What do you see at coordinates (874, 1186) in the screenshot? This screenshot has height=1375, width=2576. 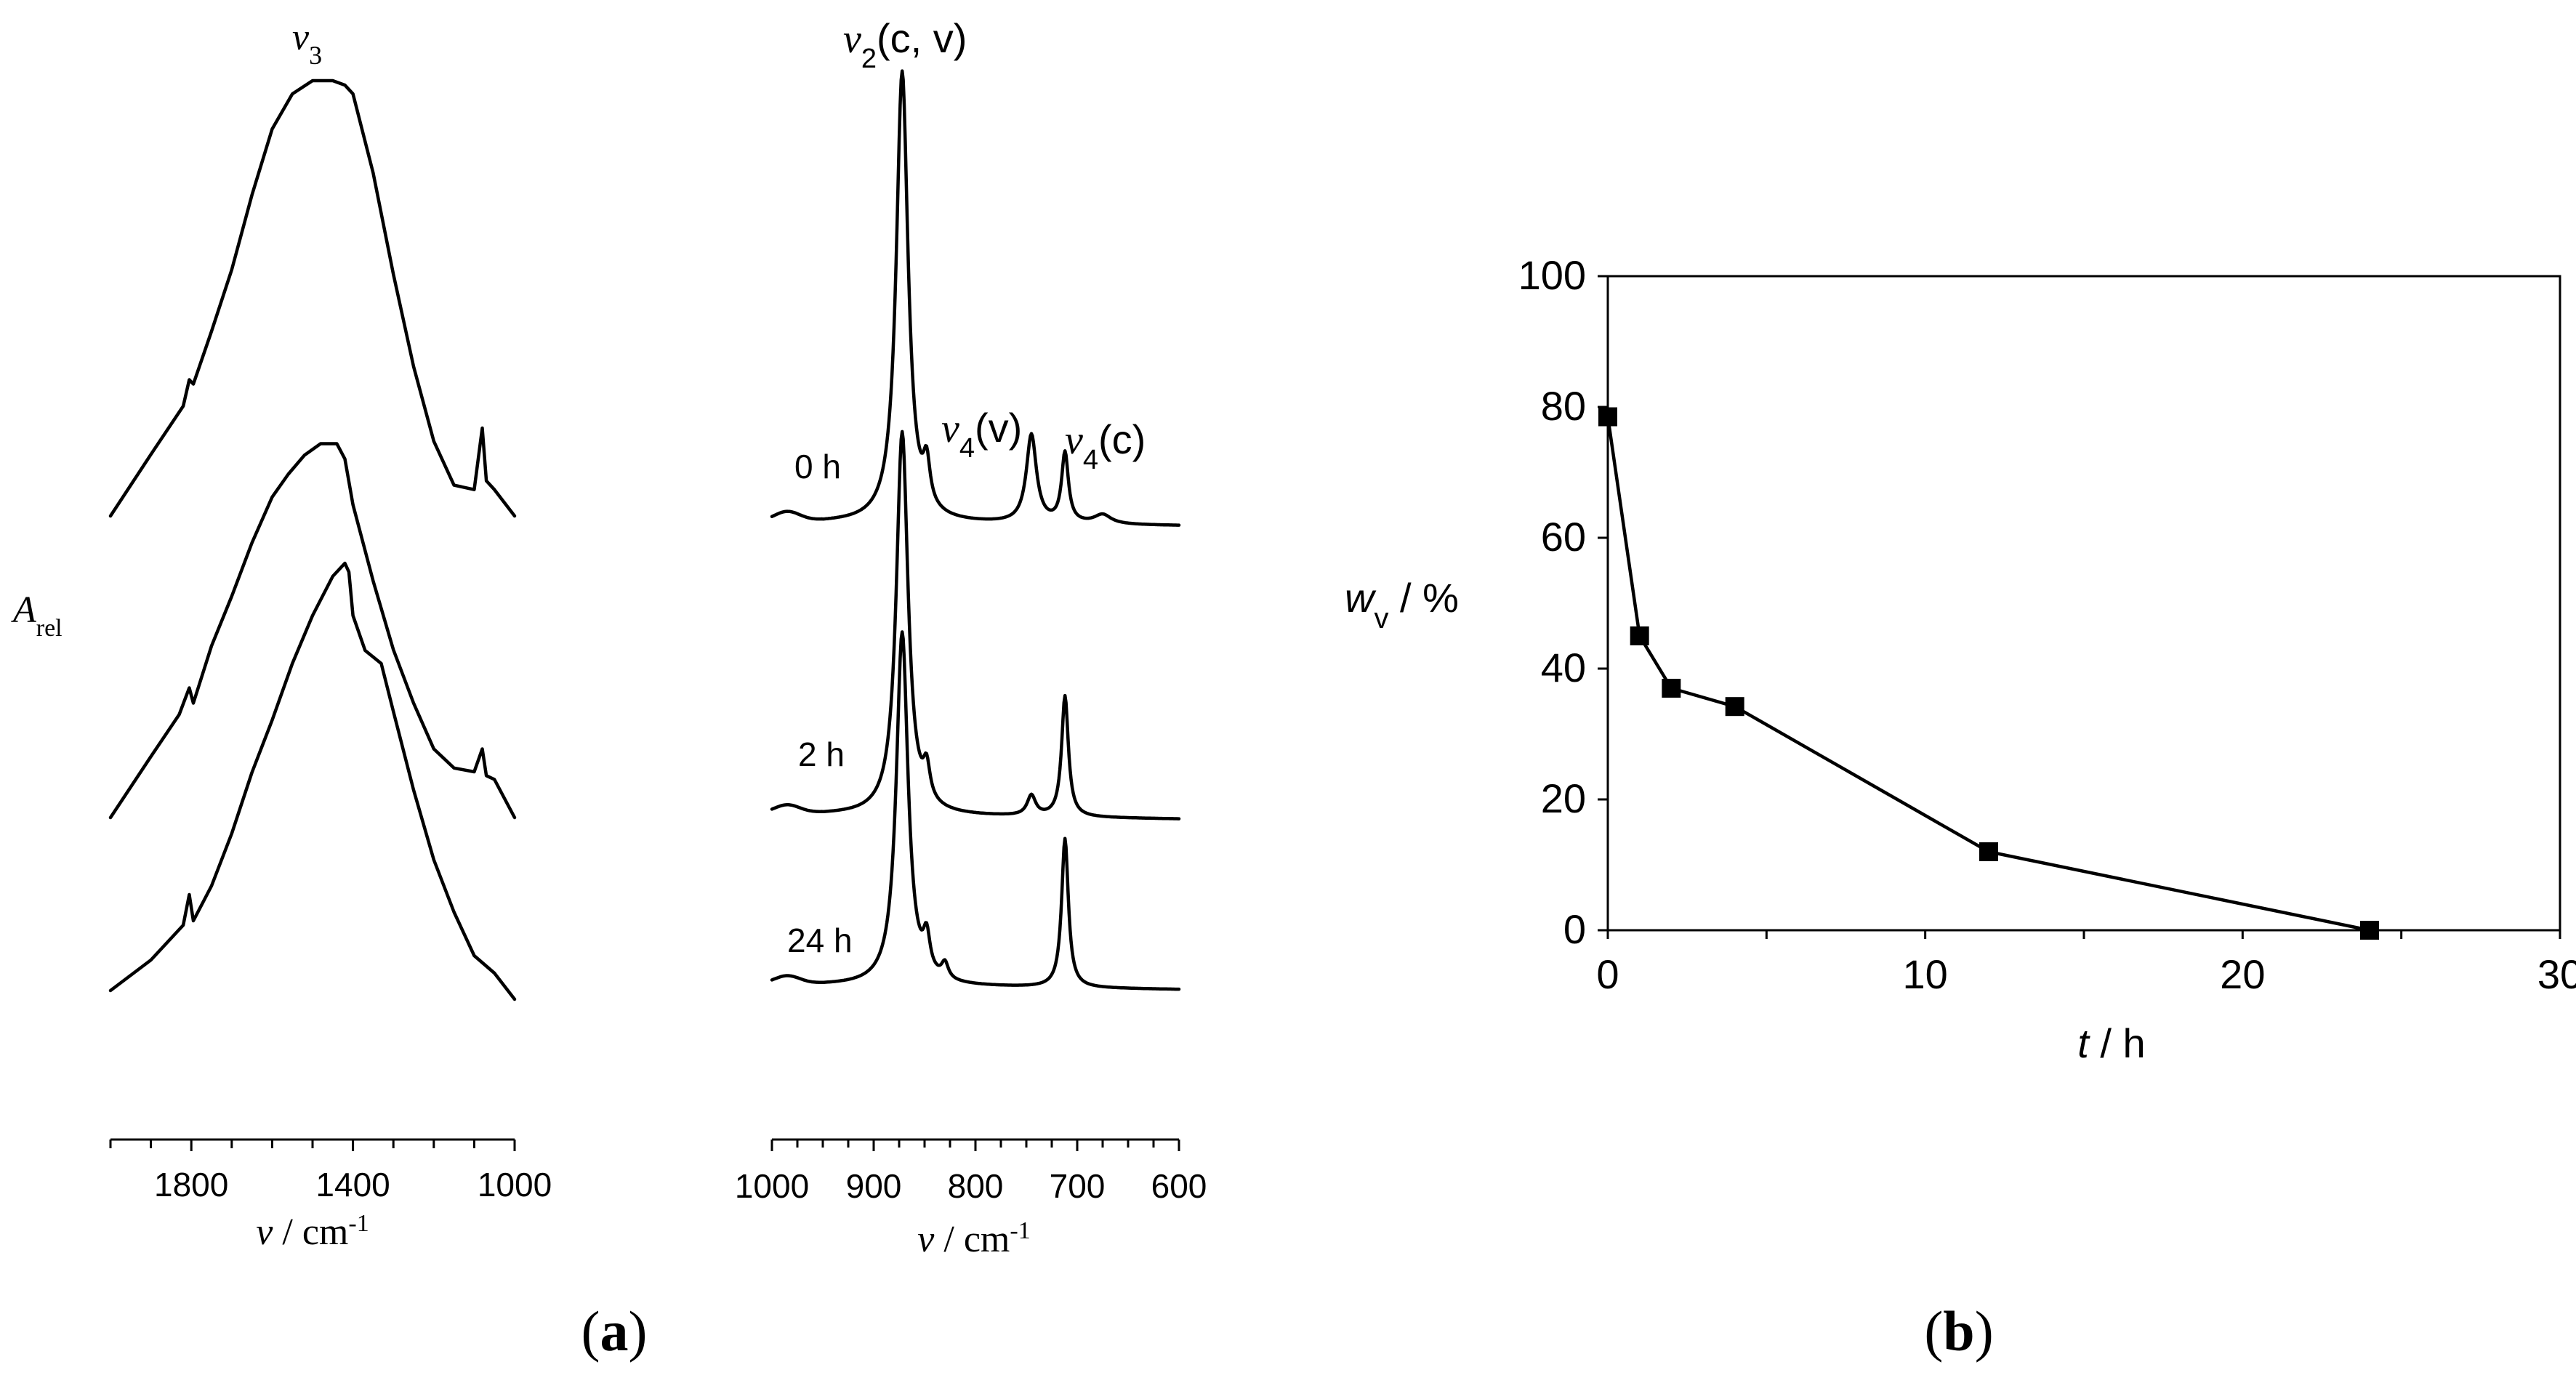 I see `x-tick-label: 900` at bounding box center [874, 1186].